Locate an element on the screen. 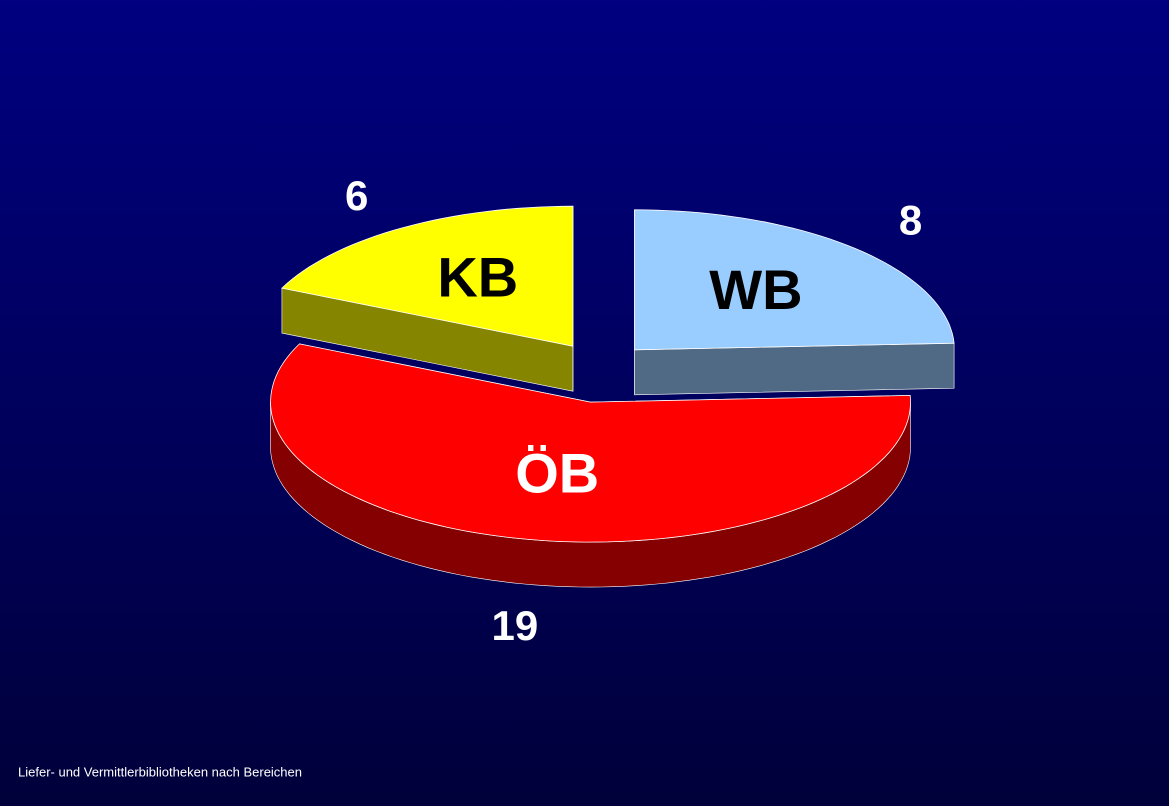 The image size is (1169, 806). slice-label: ÖB is located at coordinates (557, 472).